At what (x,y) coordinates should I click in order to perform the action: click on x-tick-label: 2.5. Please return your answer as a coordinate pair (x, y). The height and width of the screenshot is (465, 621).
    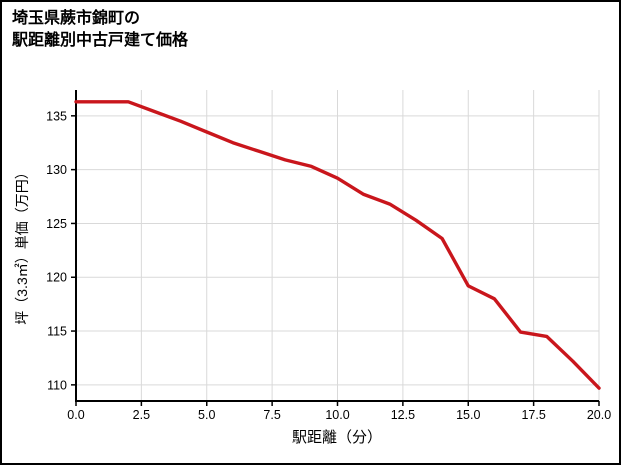
    Looking at the image, I should click on (141, 415).